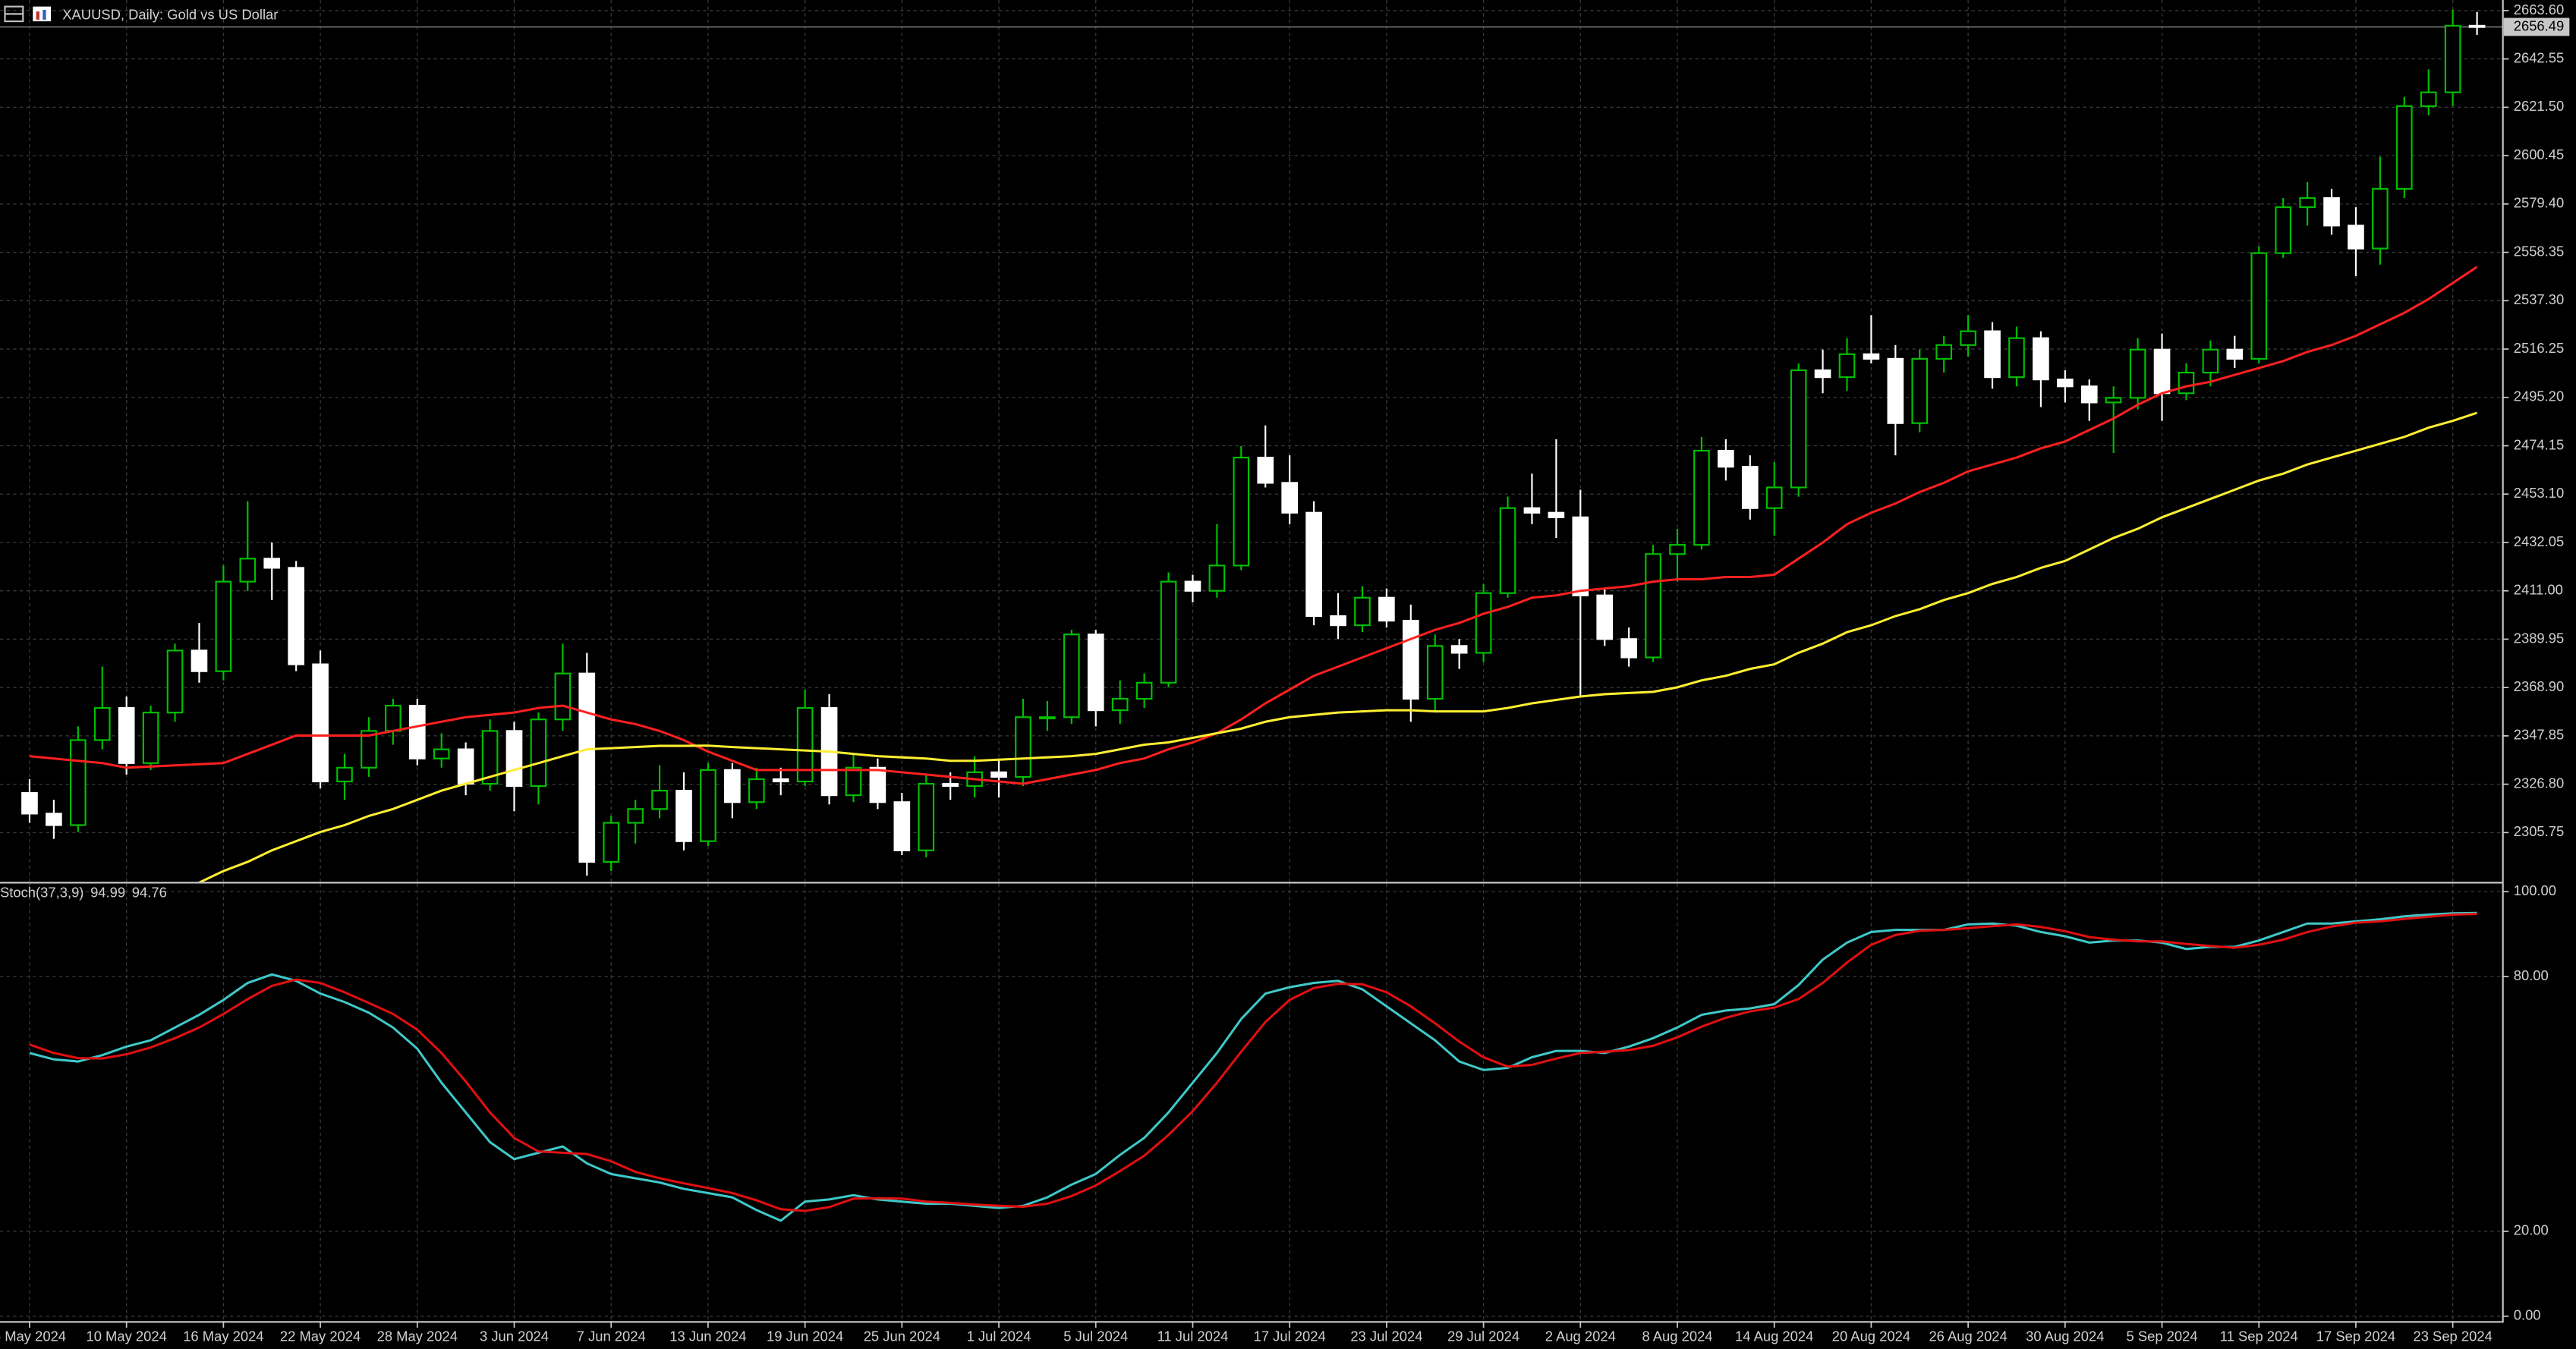 The width and height of the screenshot is (2576, 1349). Describe the element at coordinates (2539, 203) in the screenshot. I see `y-tick-label: 2579.40` at that location.